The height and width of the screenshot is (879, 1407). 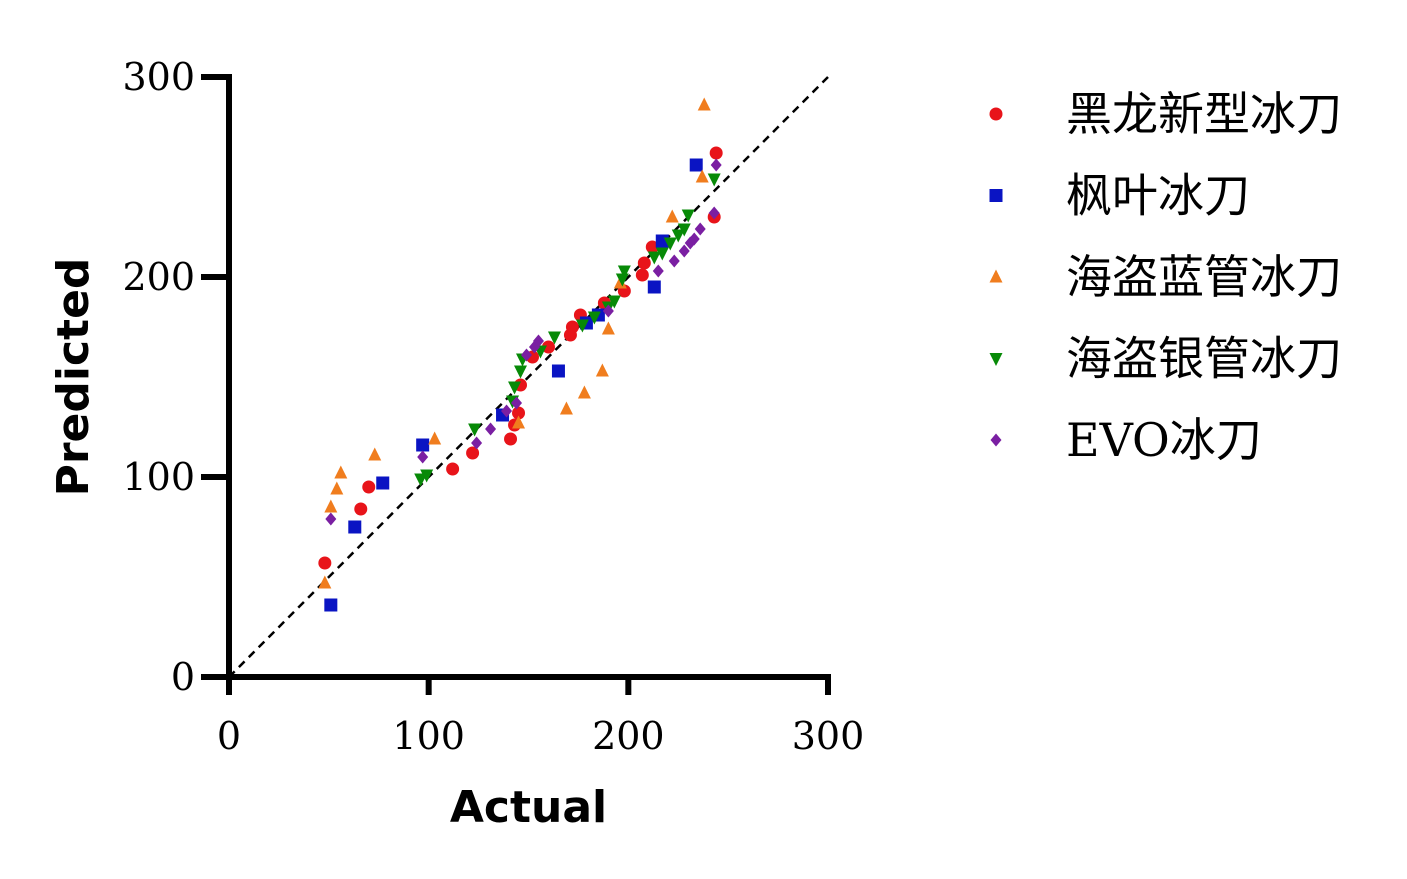 I want to click on legend-label: 黑龙新型冰刀, so click(x=1204, y=114).